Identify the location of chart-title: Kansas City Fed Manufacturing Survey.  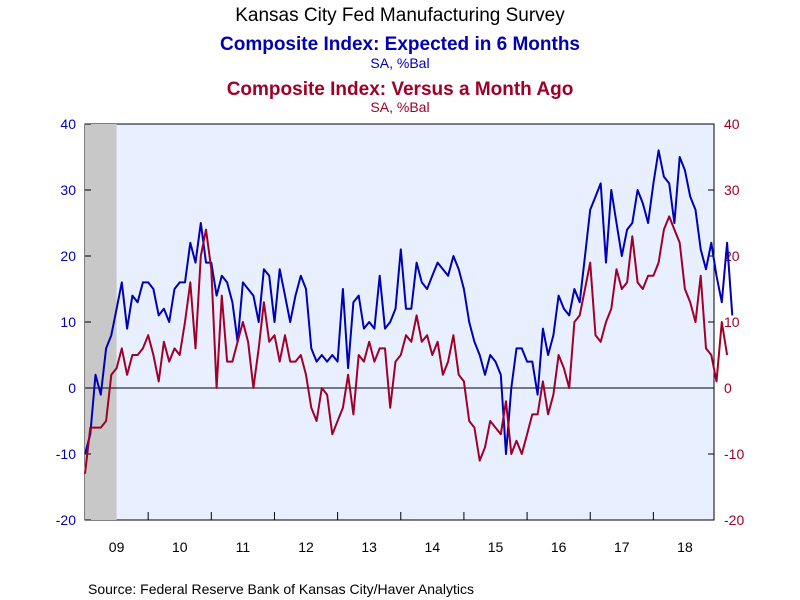
(400, 15).